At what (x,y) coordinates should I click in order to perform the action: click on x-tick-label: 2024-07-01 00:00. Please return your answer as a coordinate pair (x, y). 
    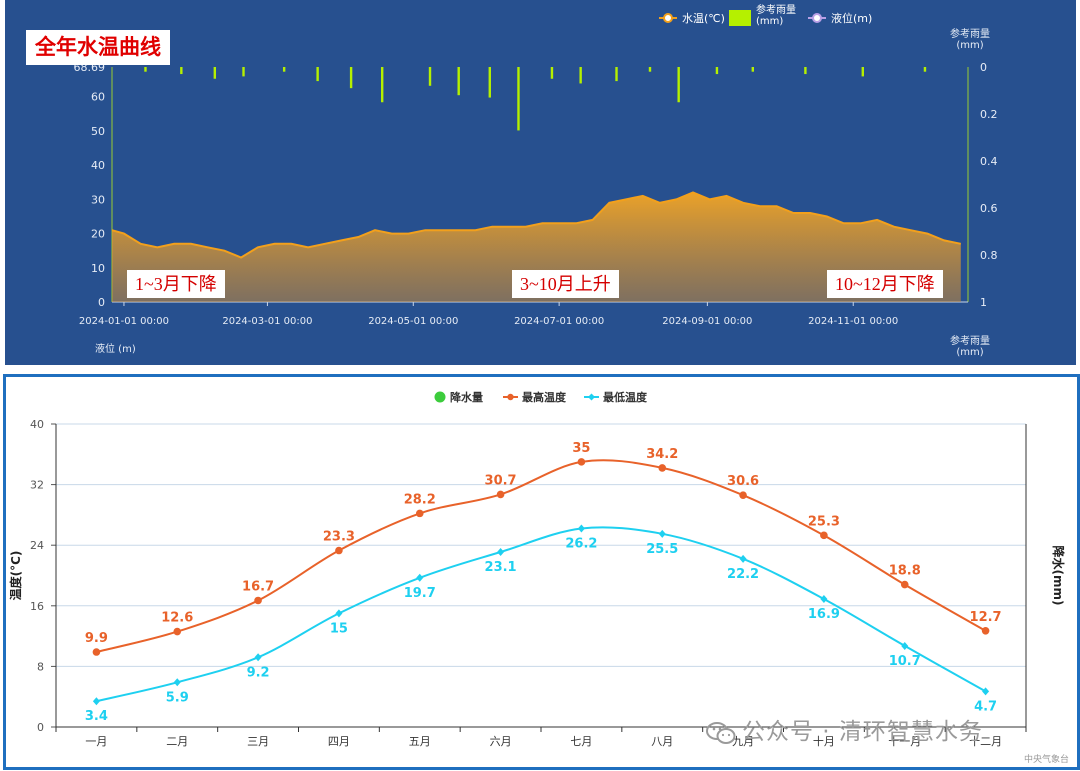
    Looking at the image, I should click on (559, 321).